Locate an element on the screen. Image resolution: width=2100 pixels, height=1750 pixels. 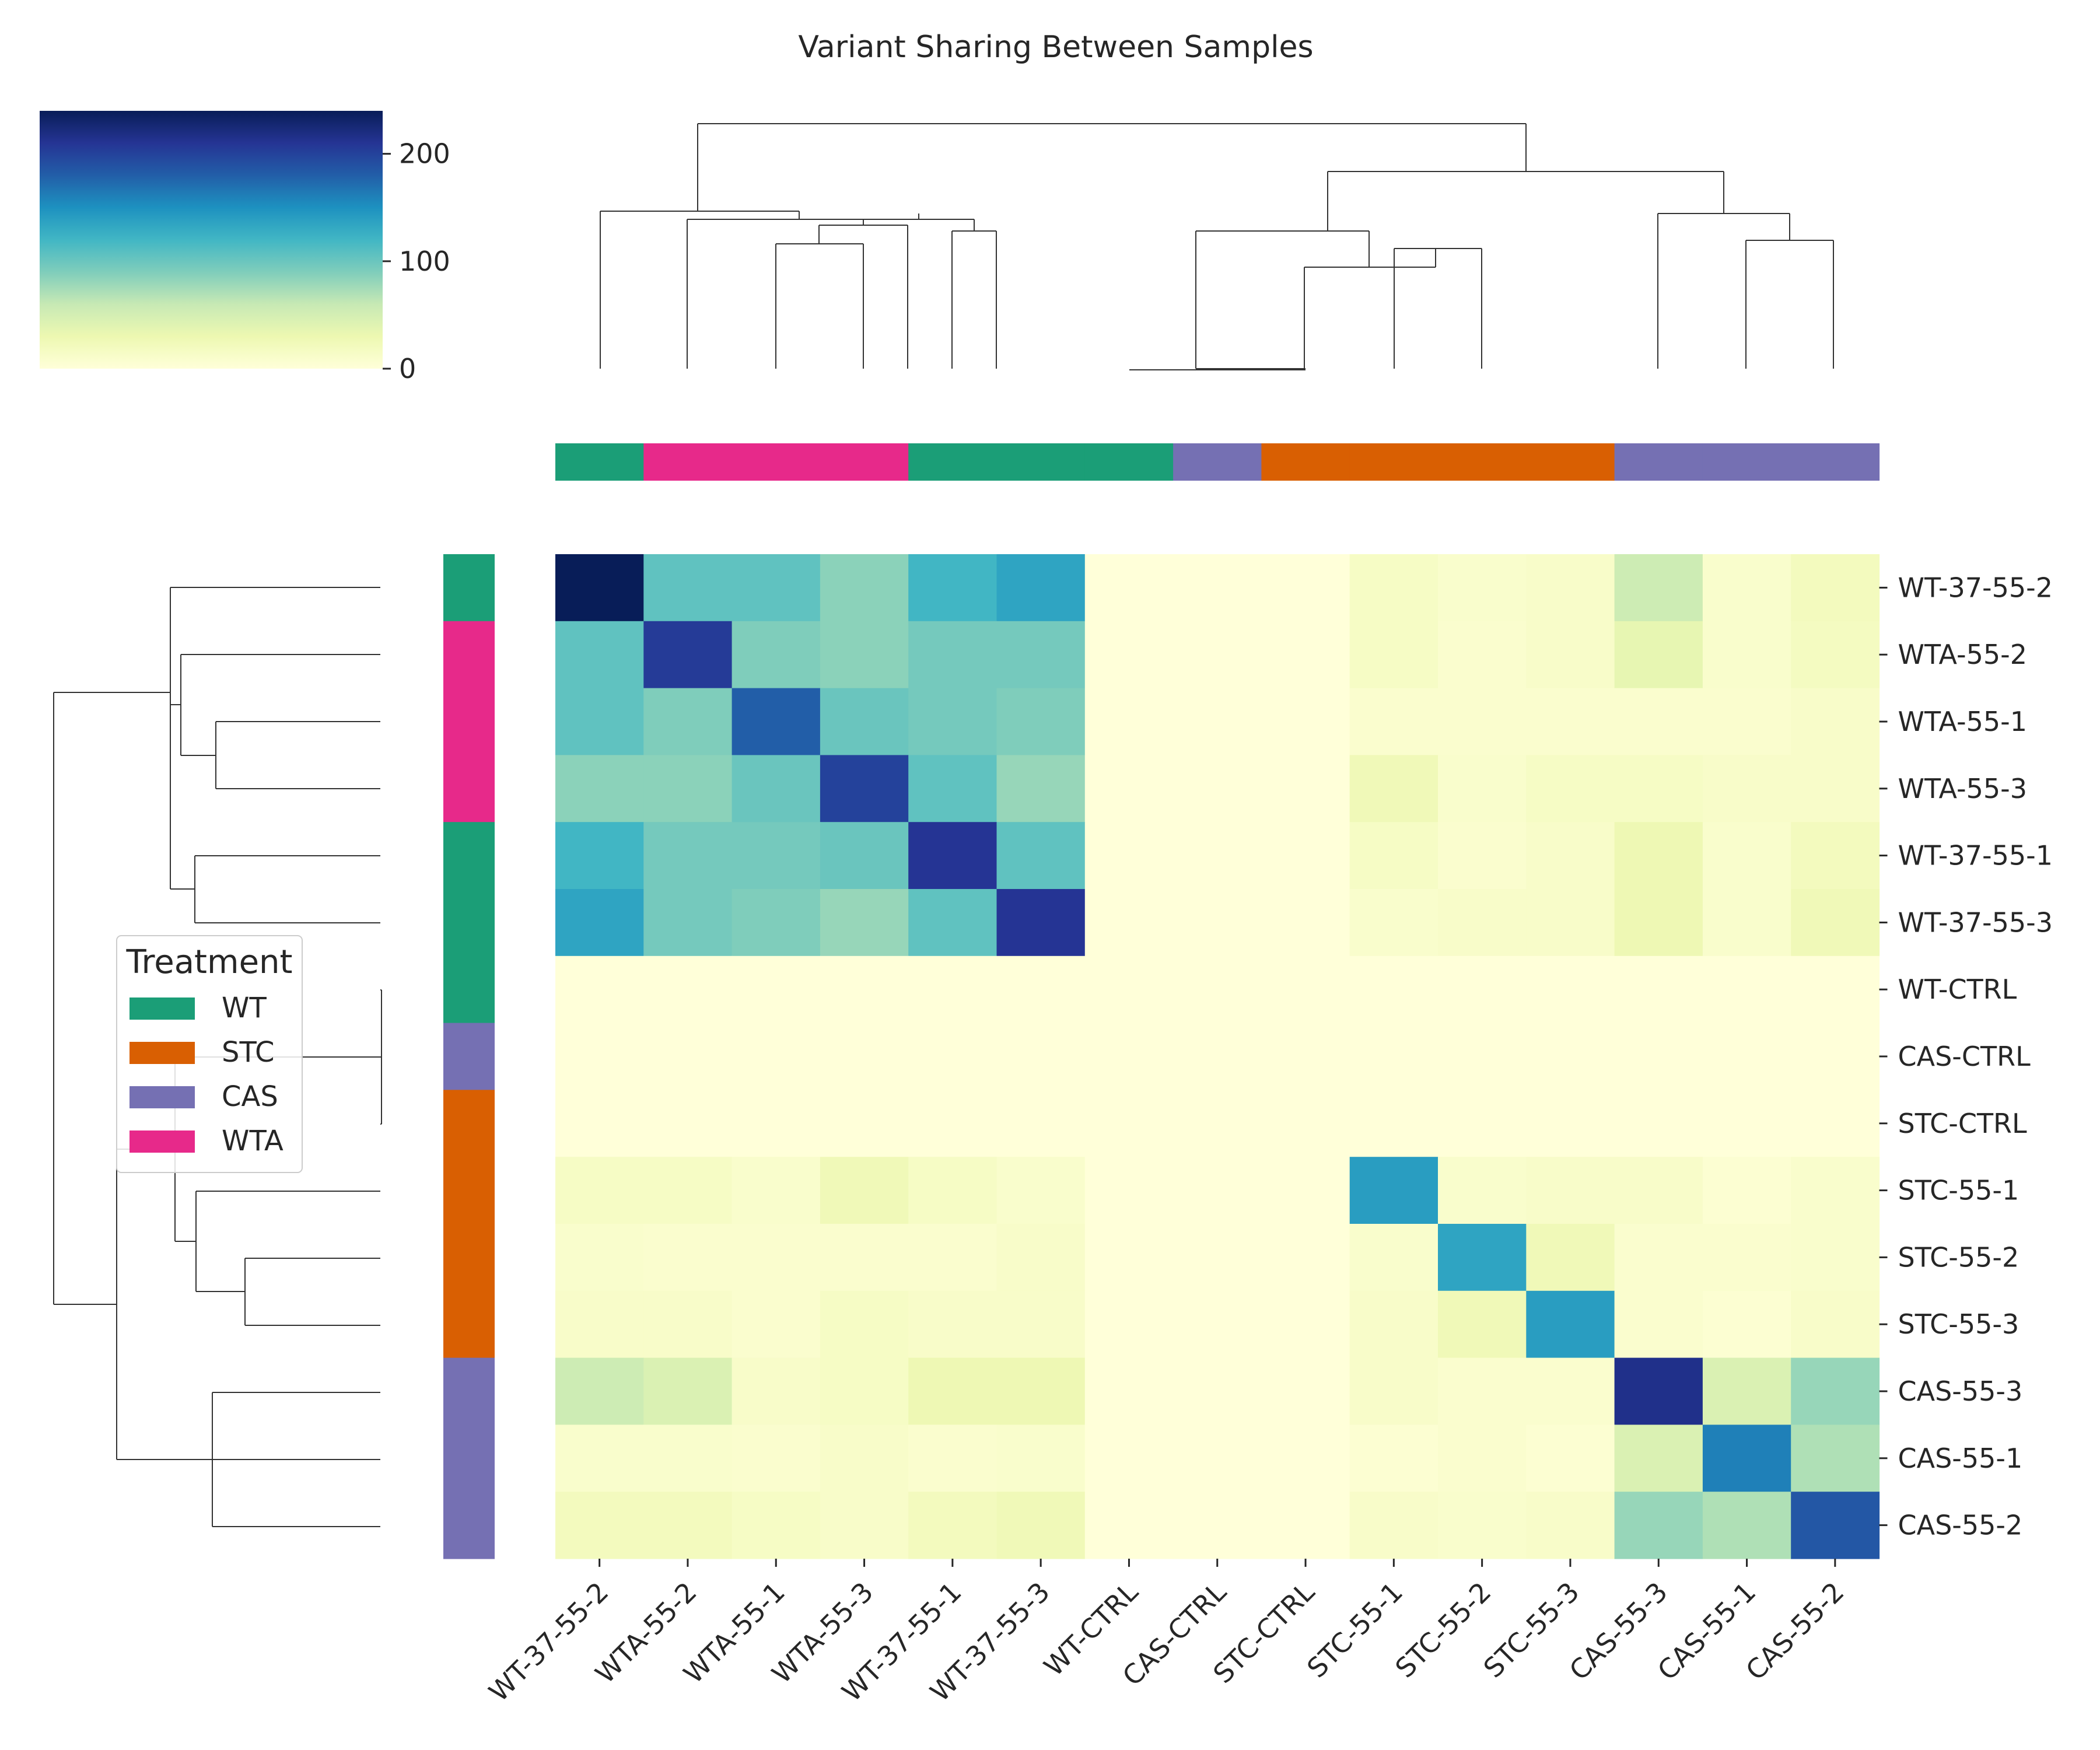
row-label: CAS-55-2 is located at coordinates (1960, 1525).